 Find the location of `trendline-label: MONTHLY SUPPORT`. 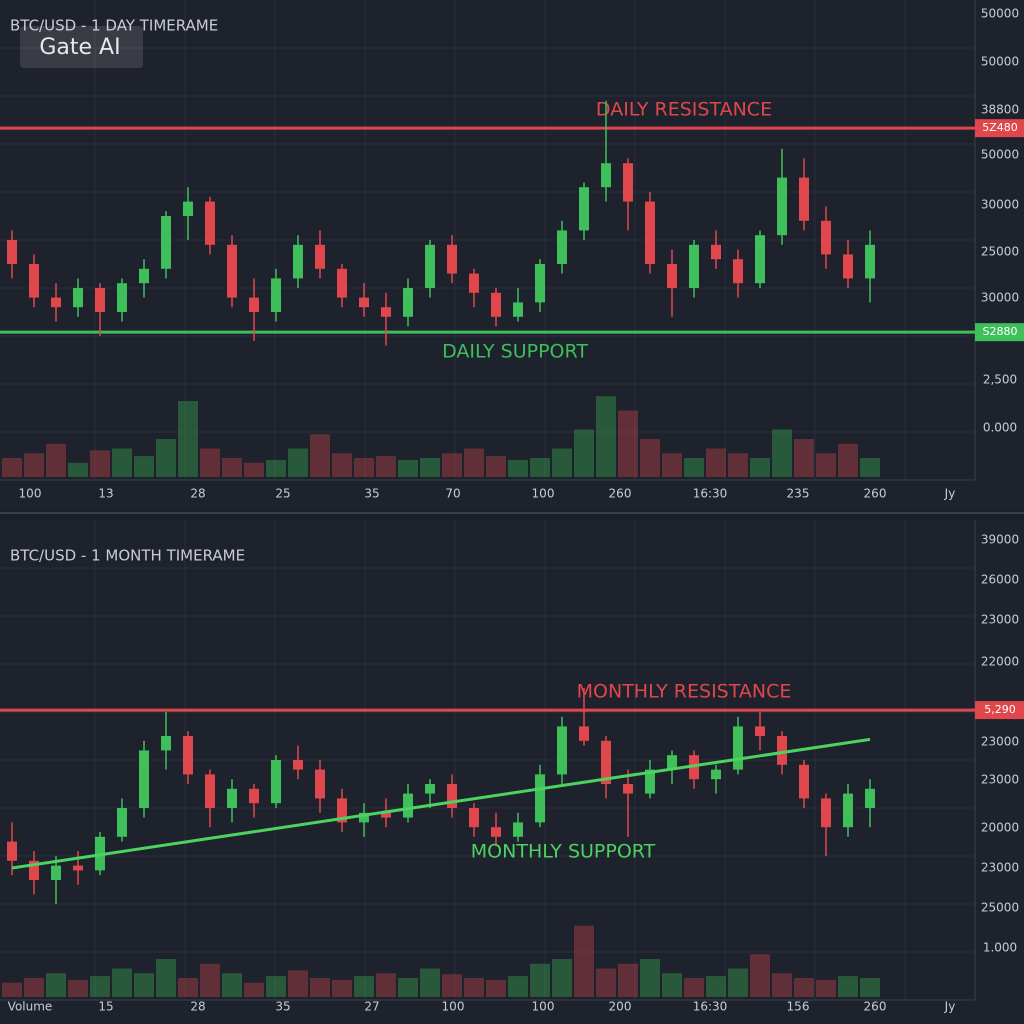

trendline-label: MONTHLY SUPPORT is located at coordinates (563, 852).